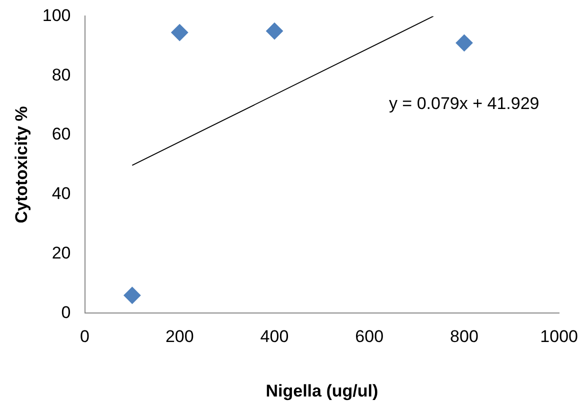 This screenshot has width=584, height=414. I want to click on y-tick-label: 100, so click(56, 15).